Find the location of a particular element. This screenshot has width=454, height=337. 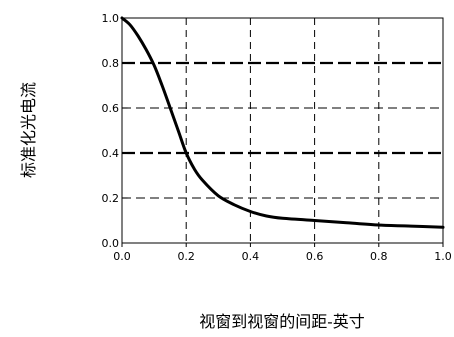

y-axis-label: 标准化光电流 is located at coordinates (28, 130).